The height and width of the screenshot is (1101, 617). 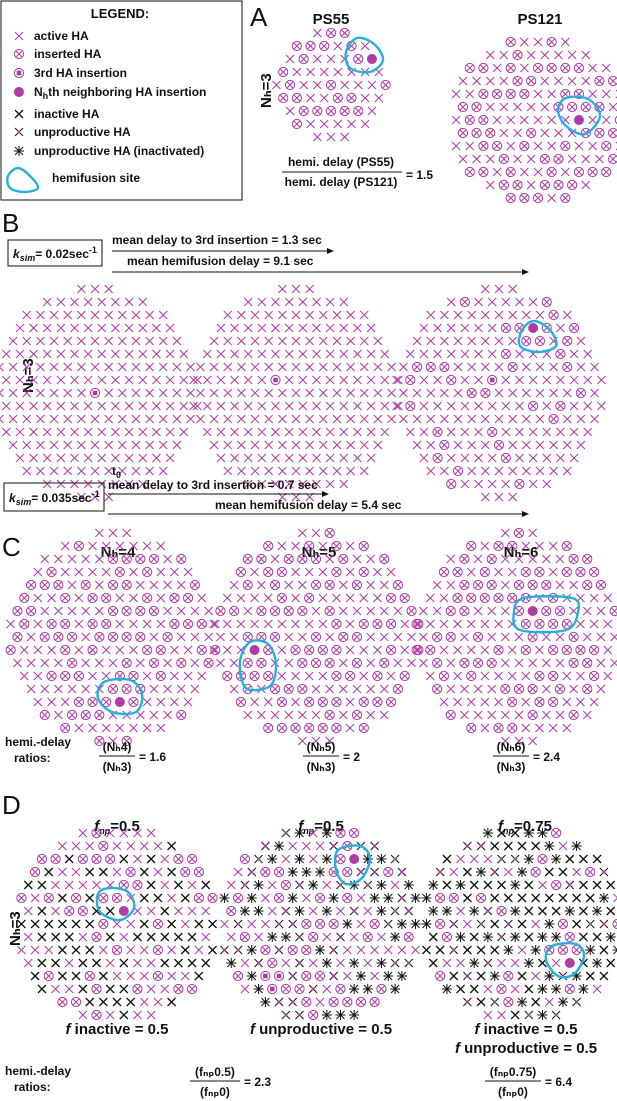 What do you see at coordinates (513, 1092) in the screenshot?
I see `ratio-denominator: (fₙₚ0)` at bounding box center [513, 1092].